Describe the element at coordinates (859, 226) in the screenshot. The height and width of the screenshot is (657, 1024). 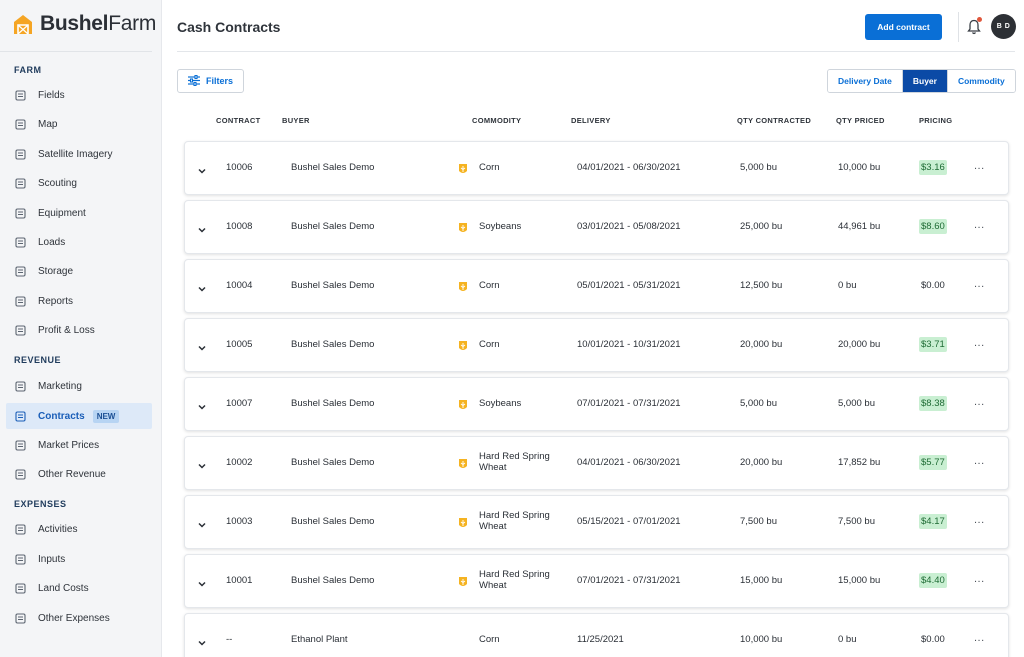
I see `qty-priced: 44,961 bu` at that location.